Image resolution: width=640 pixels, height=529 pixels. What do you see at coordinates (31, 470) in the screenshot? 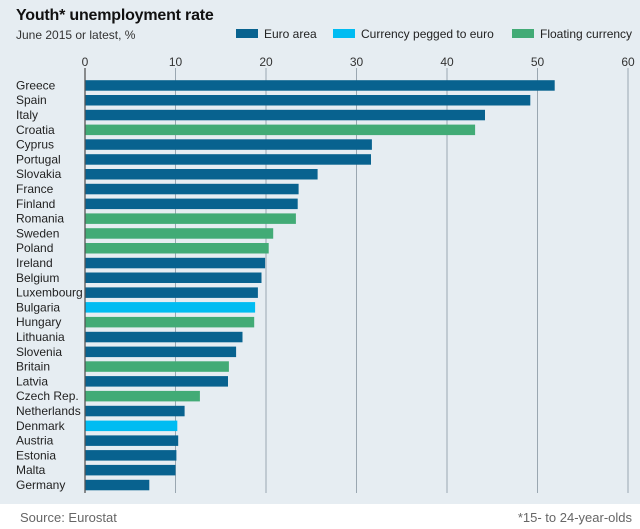
I see `category-label: Malta` at bounding box center [31, 470].